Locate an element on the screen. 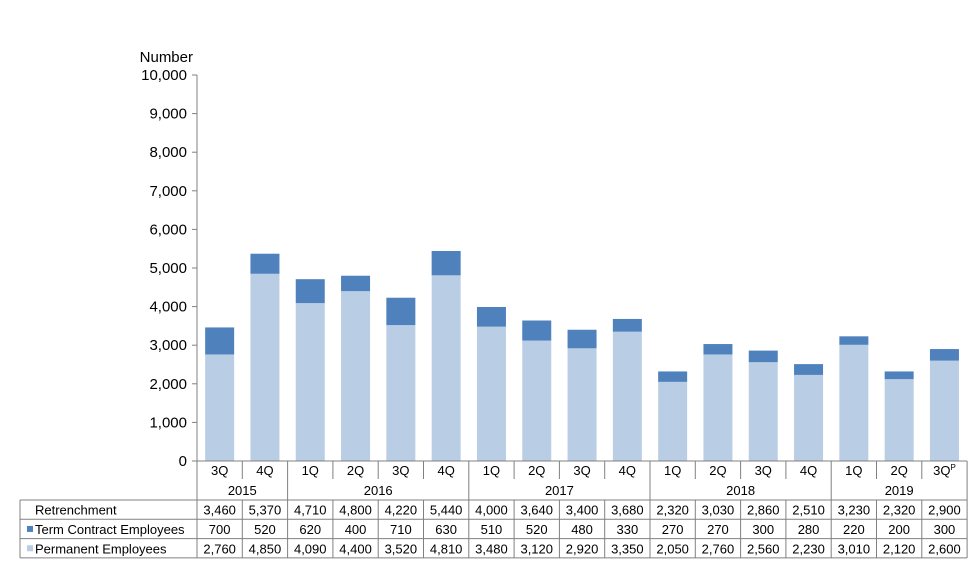 The width and height of the screenshot is (968, 568). table-cell: 4,810 is located at coordinates (446, 548).